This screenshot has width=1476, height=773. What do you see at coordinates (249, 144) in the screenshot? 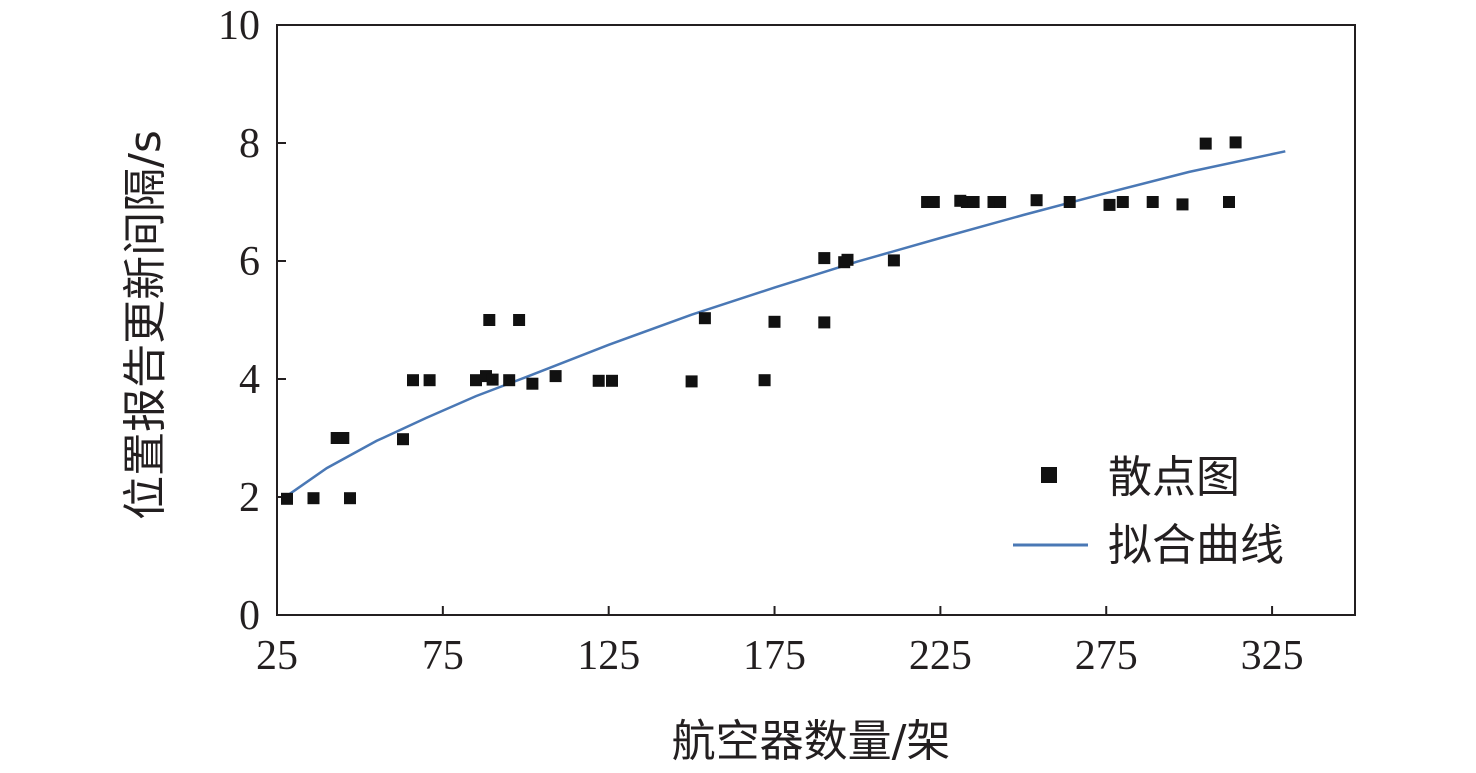
I see `y-tick-label: 8` at bounding box center [249, 144].